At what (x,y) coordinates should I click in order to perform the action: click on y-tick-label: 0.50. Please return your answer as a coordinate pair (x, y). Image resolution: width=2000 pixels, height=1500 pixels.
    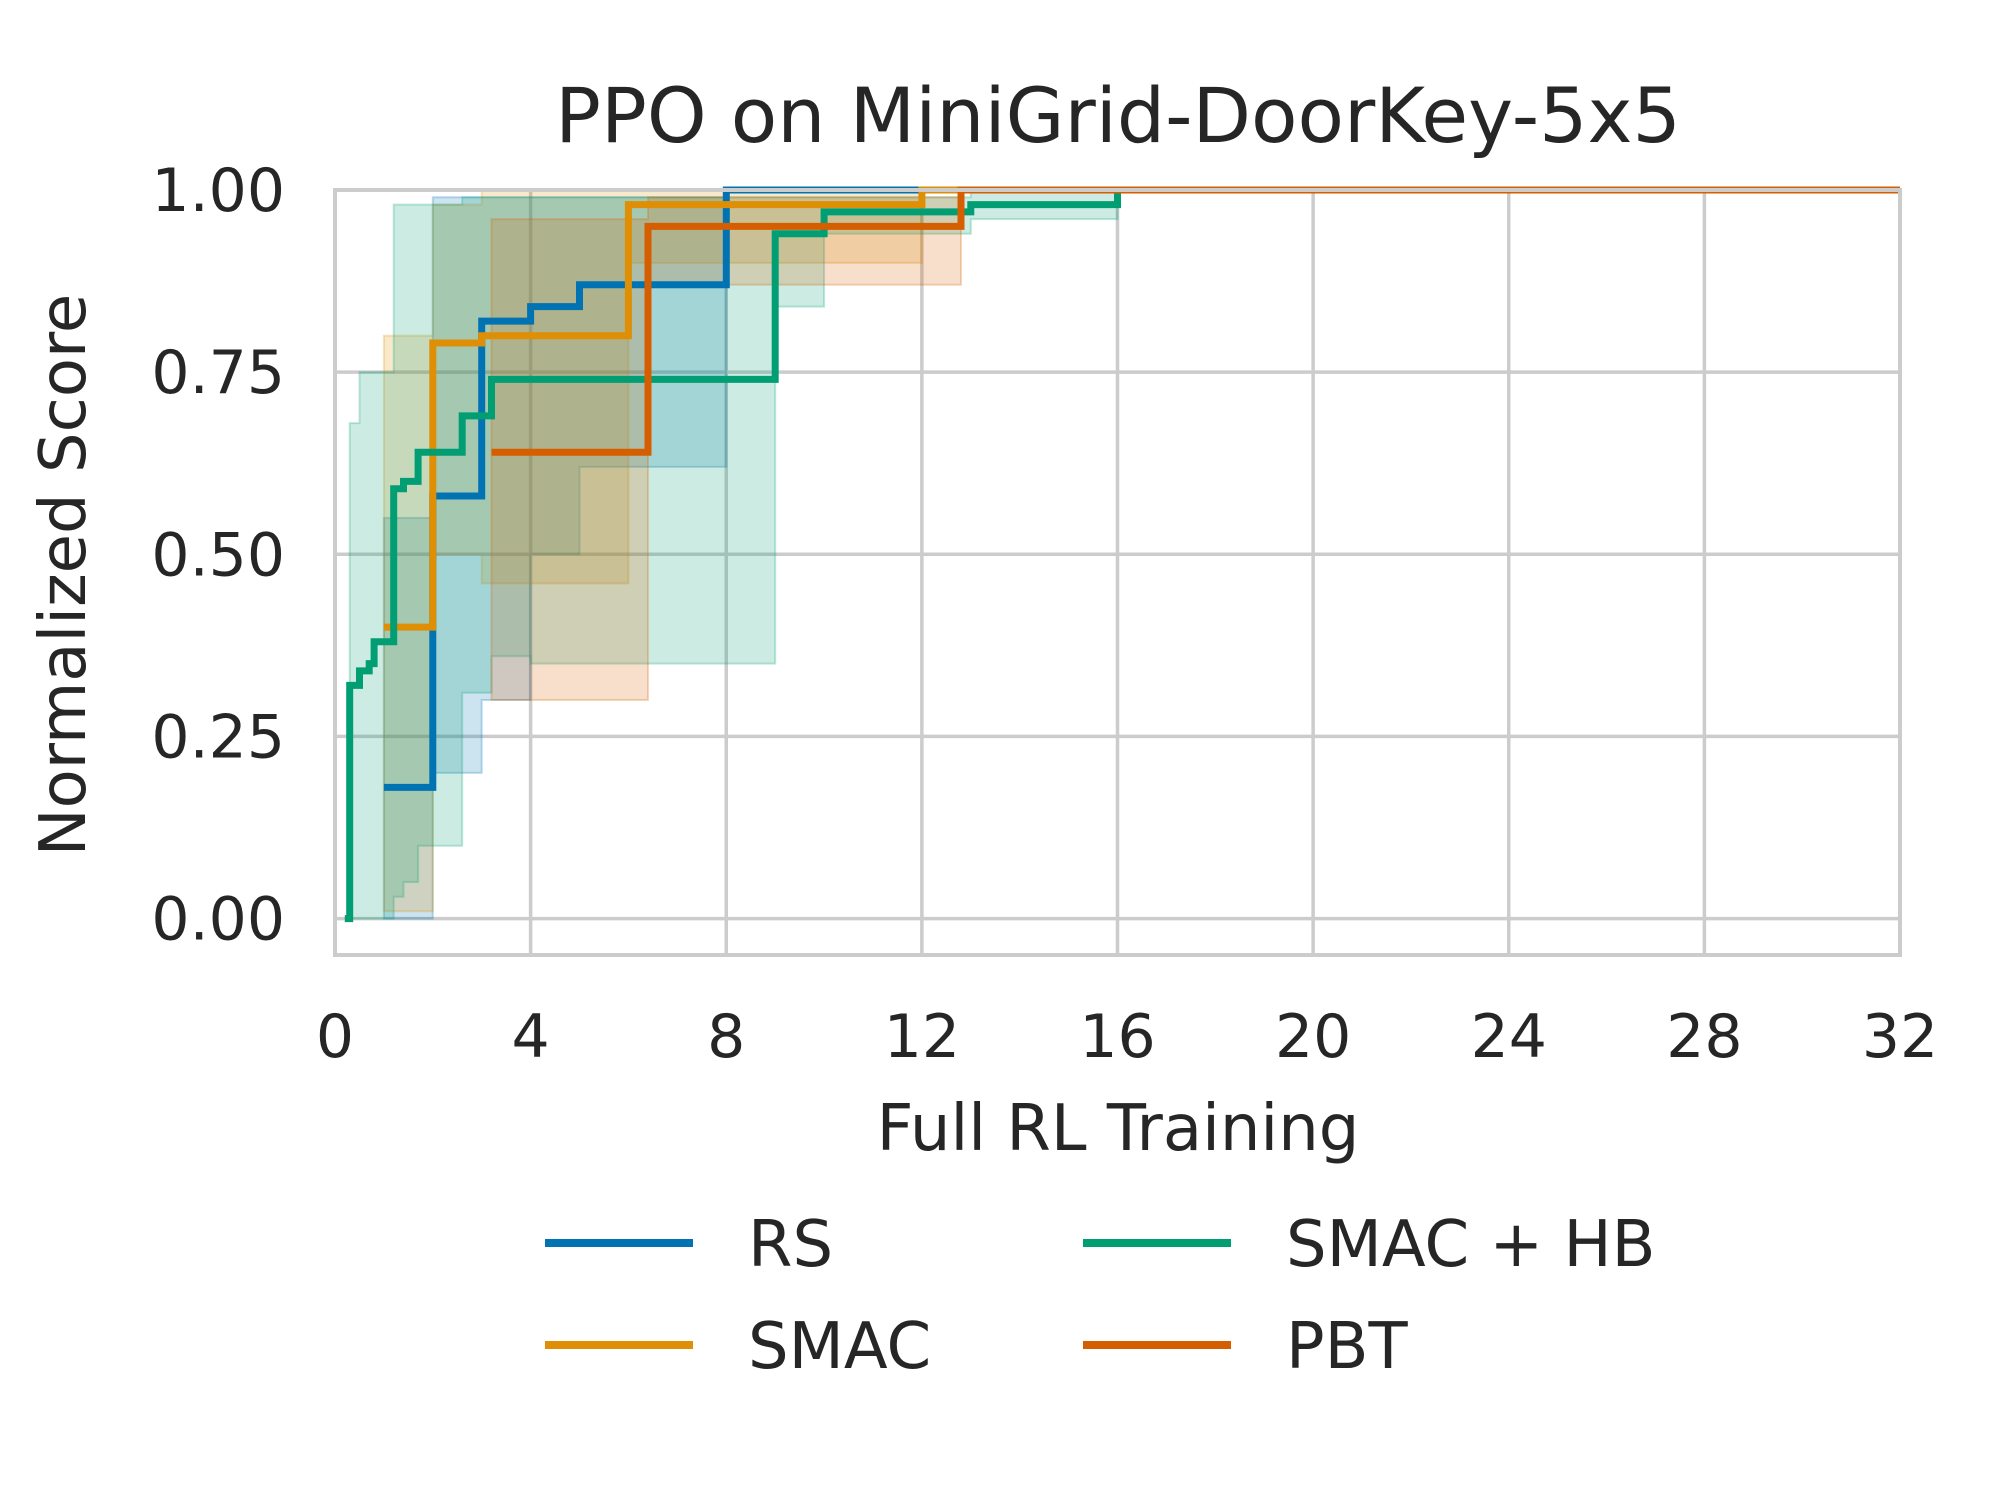
    Looking at the image, I should click on (218, 555).